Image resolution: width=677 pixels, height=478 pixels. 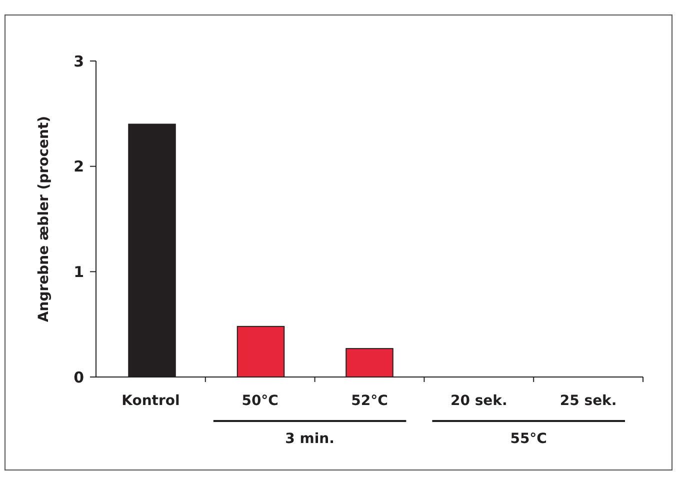 I want to click on x-tick-label: Kontrol, so click(x=151, y=401).